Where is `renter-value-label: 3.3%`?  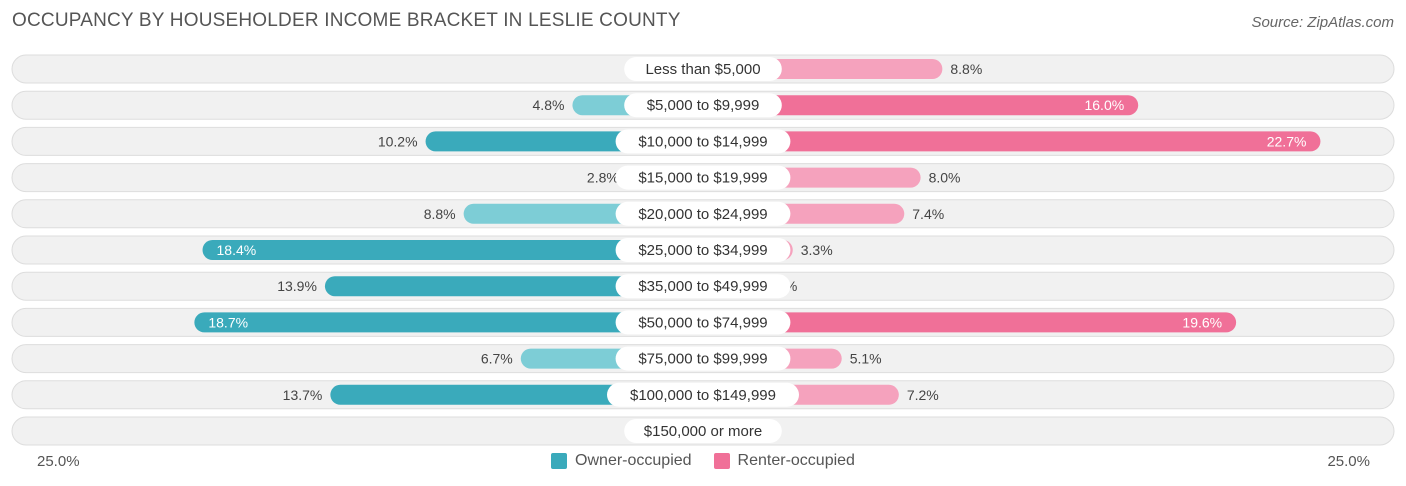
renter-value-label: 3.3% is located at coordinates (817, 250).